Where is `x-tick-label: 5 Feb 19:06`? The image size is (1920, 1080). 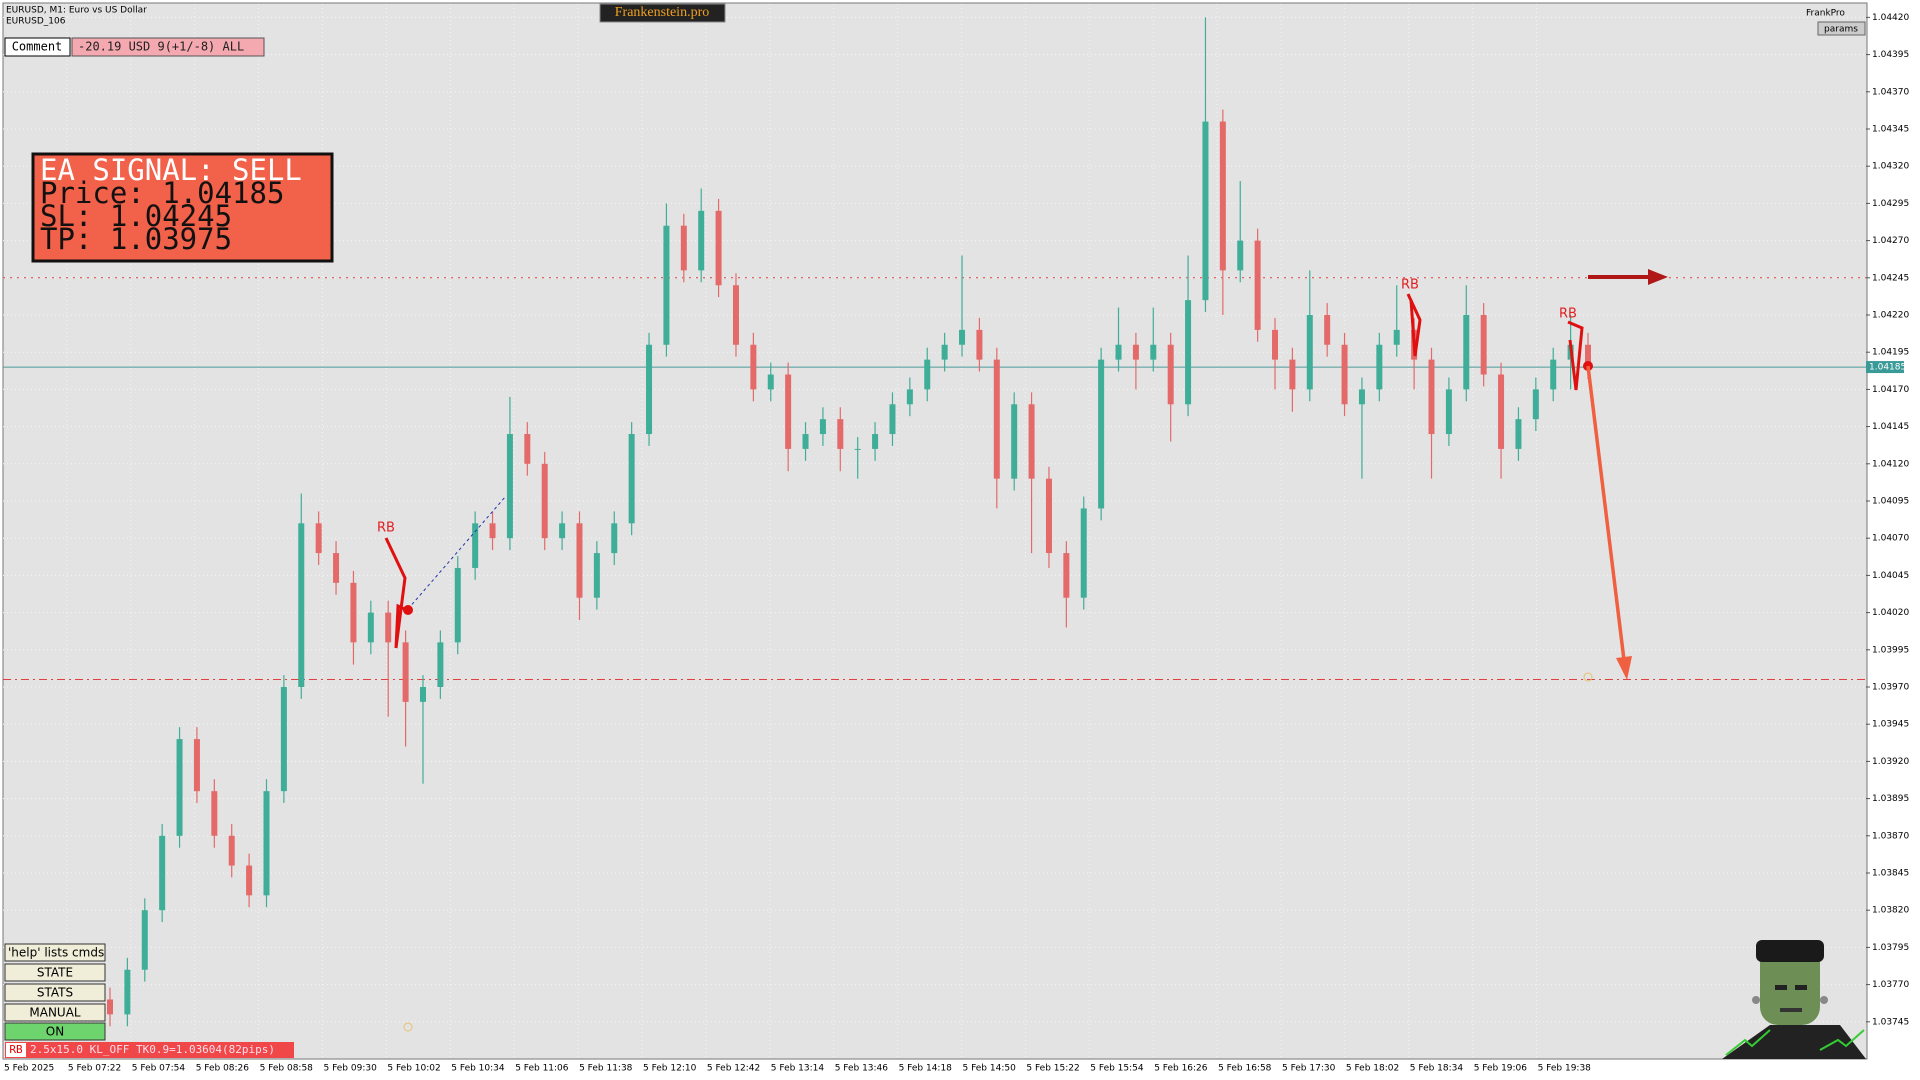
x-tick-label: 5 Feb 19:06 is located at coordinates (1501, 1069).